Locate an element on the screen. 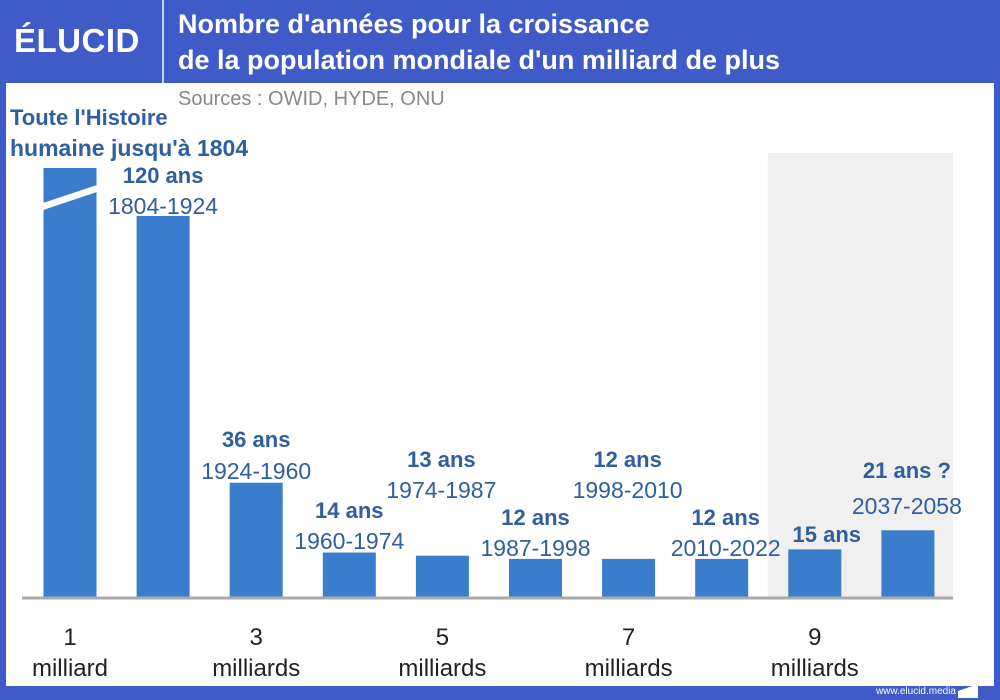 The image size is (1000, 700). bar-value-label: 15 ans is located at coordinates (827, 534).